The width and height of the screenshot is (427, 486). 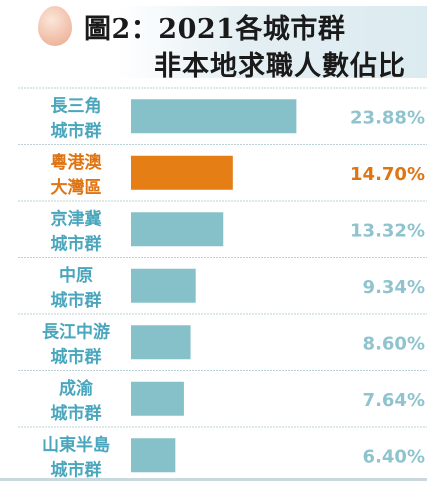 I want to click on value-label: 6.40%, so click(x=394, y=456).